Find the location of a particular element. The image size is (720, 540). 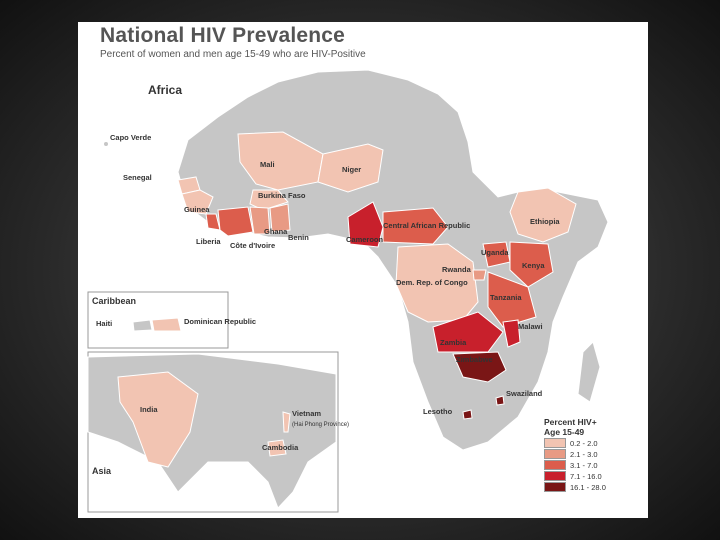

label-zambia: Zambia is located at coordinates (453, 342).